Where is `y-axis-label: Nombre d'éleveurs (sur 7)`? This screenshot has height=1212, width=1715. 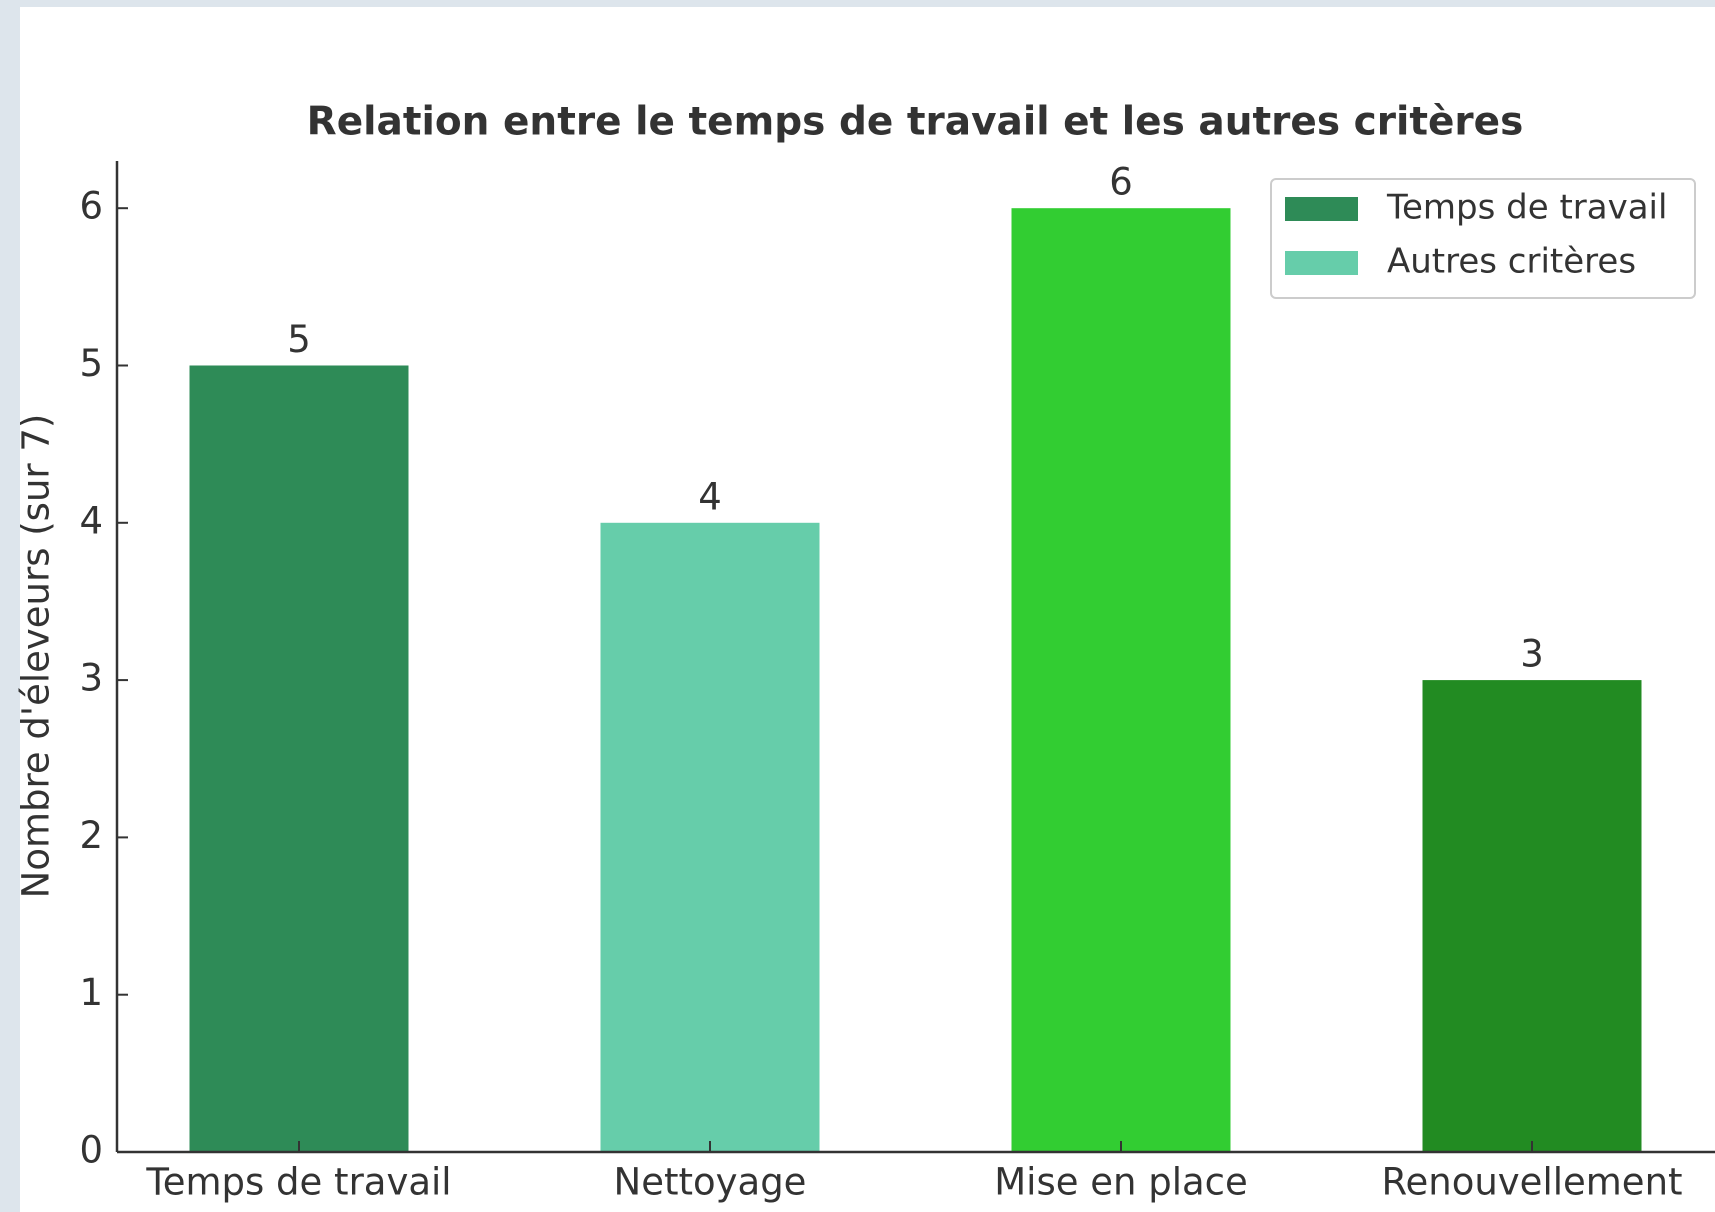 y-axis-label: Nombre d'éleveurs (sur 7) is located at coordinates (36, 656).